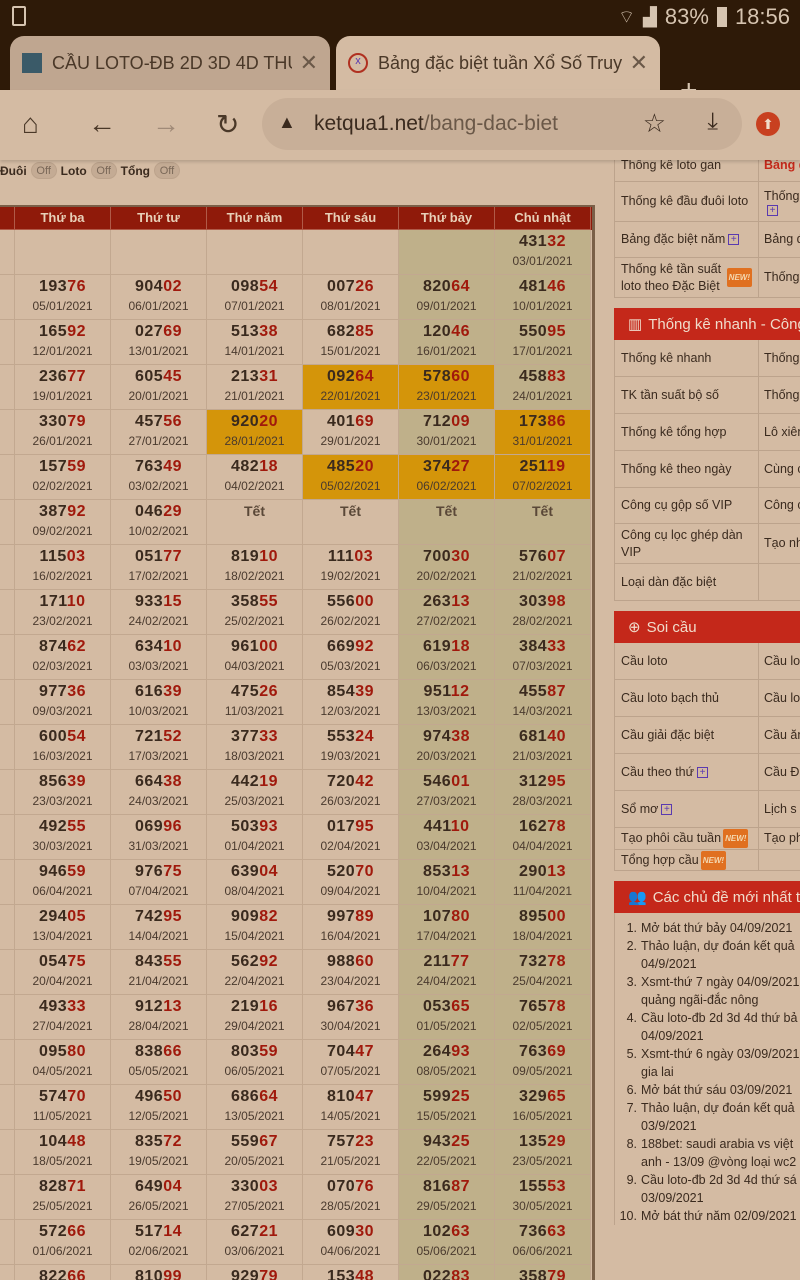  What do you see at coordinates (687, 838) in the screenshot?
I see `sidebar-link: Tạo phôi cầu tuần NEW!` at bounding box center [687, 838].